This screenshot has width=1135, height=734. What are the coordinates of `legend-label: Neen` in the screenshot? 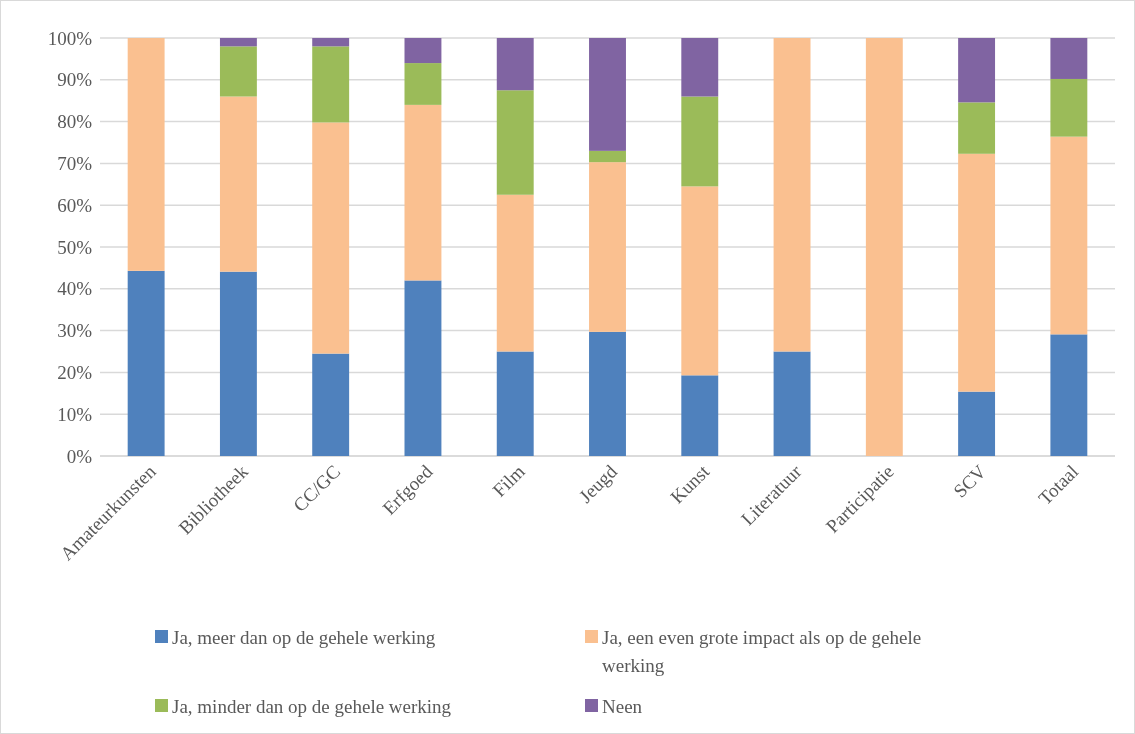 It's located at (622, 706).